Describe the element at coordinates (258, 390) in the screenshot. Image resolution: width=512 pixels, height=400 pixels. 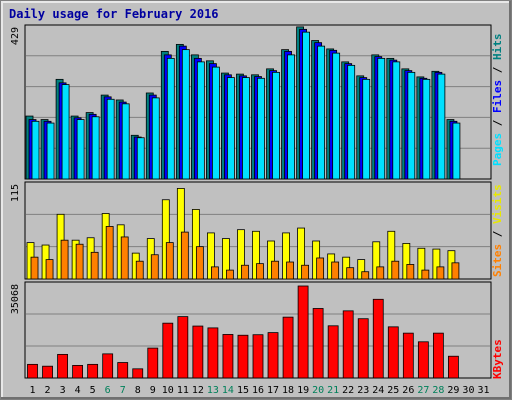
I see `x-tick-label-day-16: 16` at that location.